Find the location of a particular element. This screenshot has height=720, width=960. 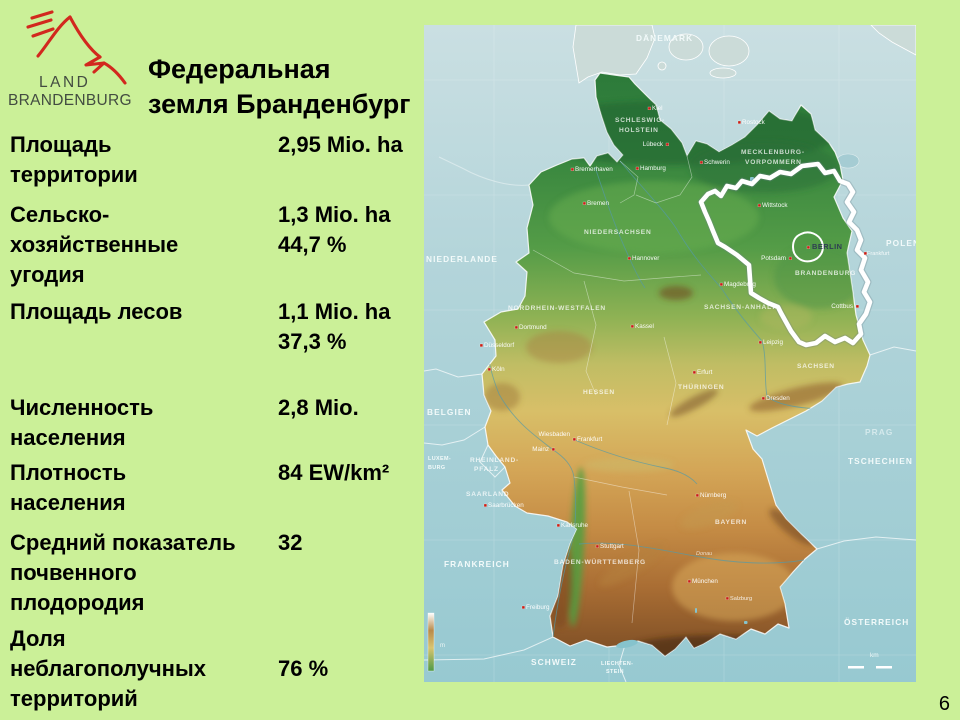

stat-value: 1,3 Mio. ha 44,7 % is located at coordinates (334, 229).